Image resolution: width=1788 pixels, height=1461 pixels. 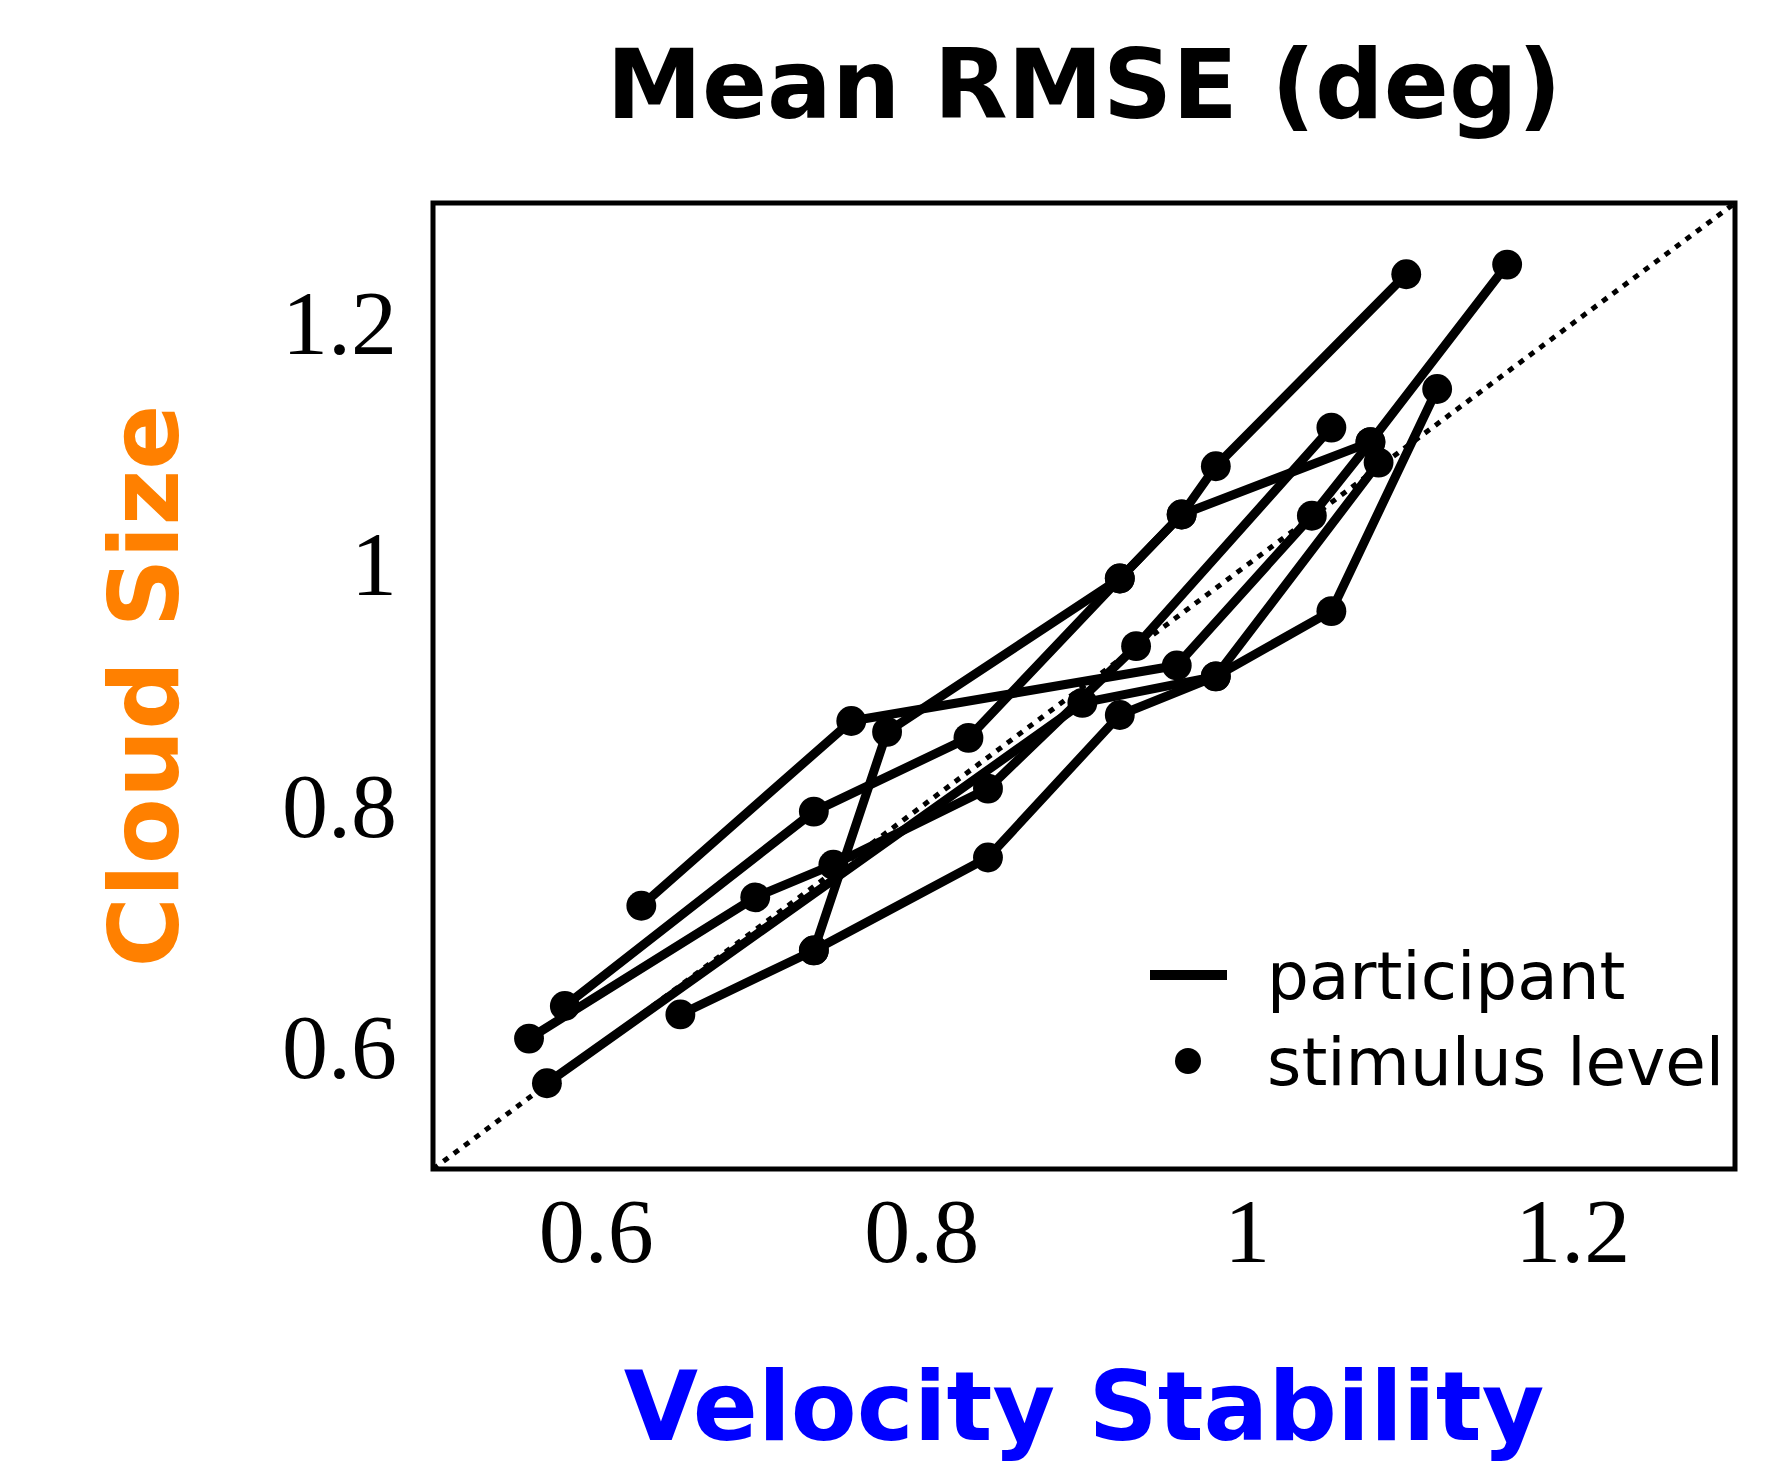 What do you see at coordinates (1446, 976) in the screenshot?
I see `annotation: participant` at bounding box center [1446, 976].